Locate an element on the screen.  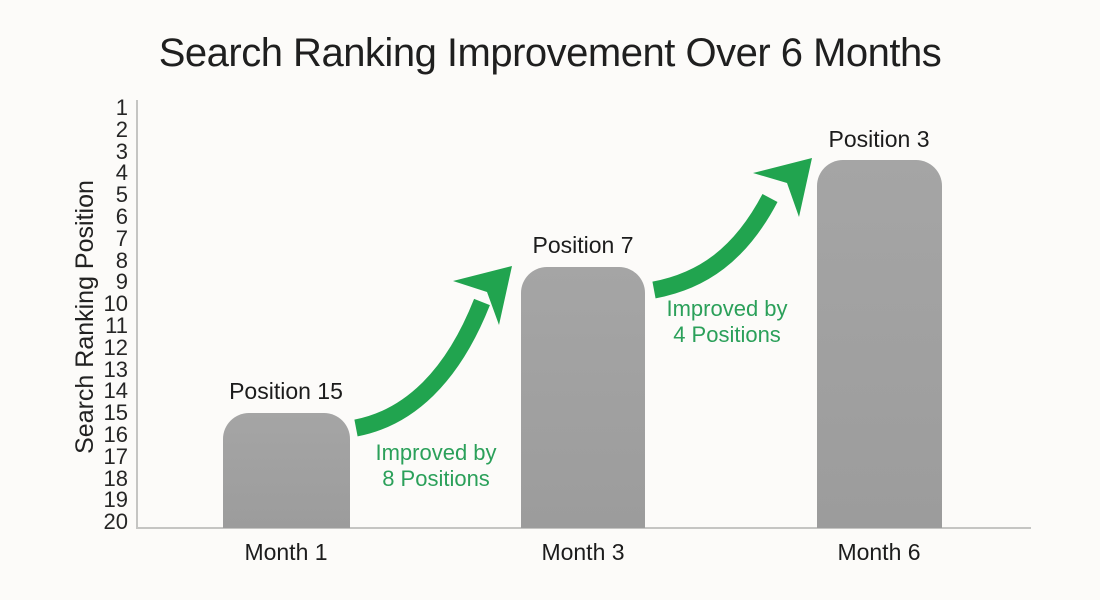
bar-value-label: Position 15 is located at coordinates (286, 391).